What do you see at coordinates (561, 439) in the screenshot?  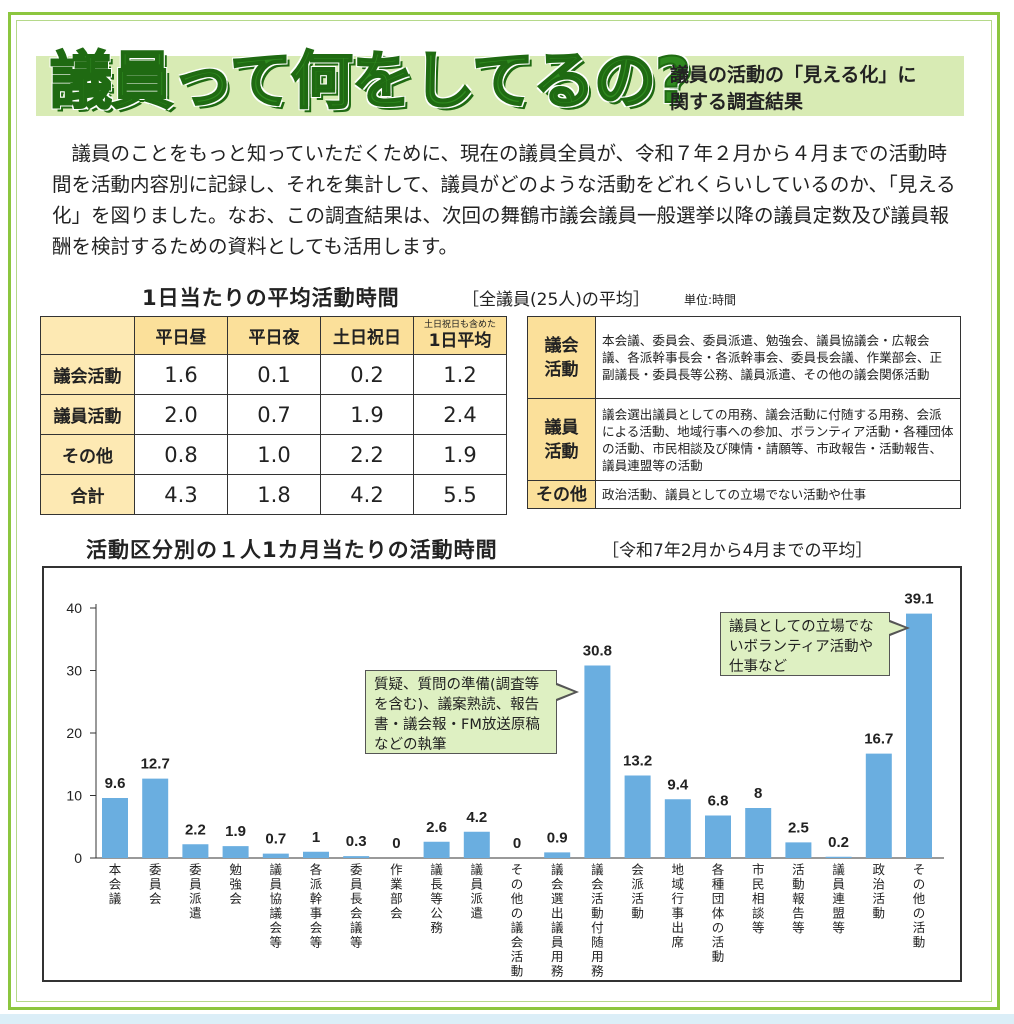 I see `definition-label: 議員 活動` at bounding box center [561, 439].